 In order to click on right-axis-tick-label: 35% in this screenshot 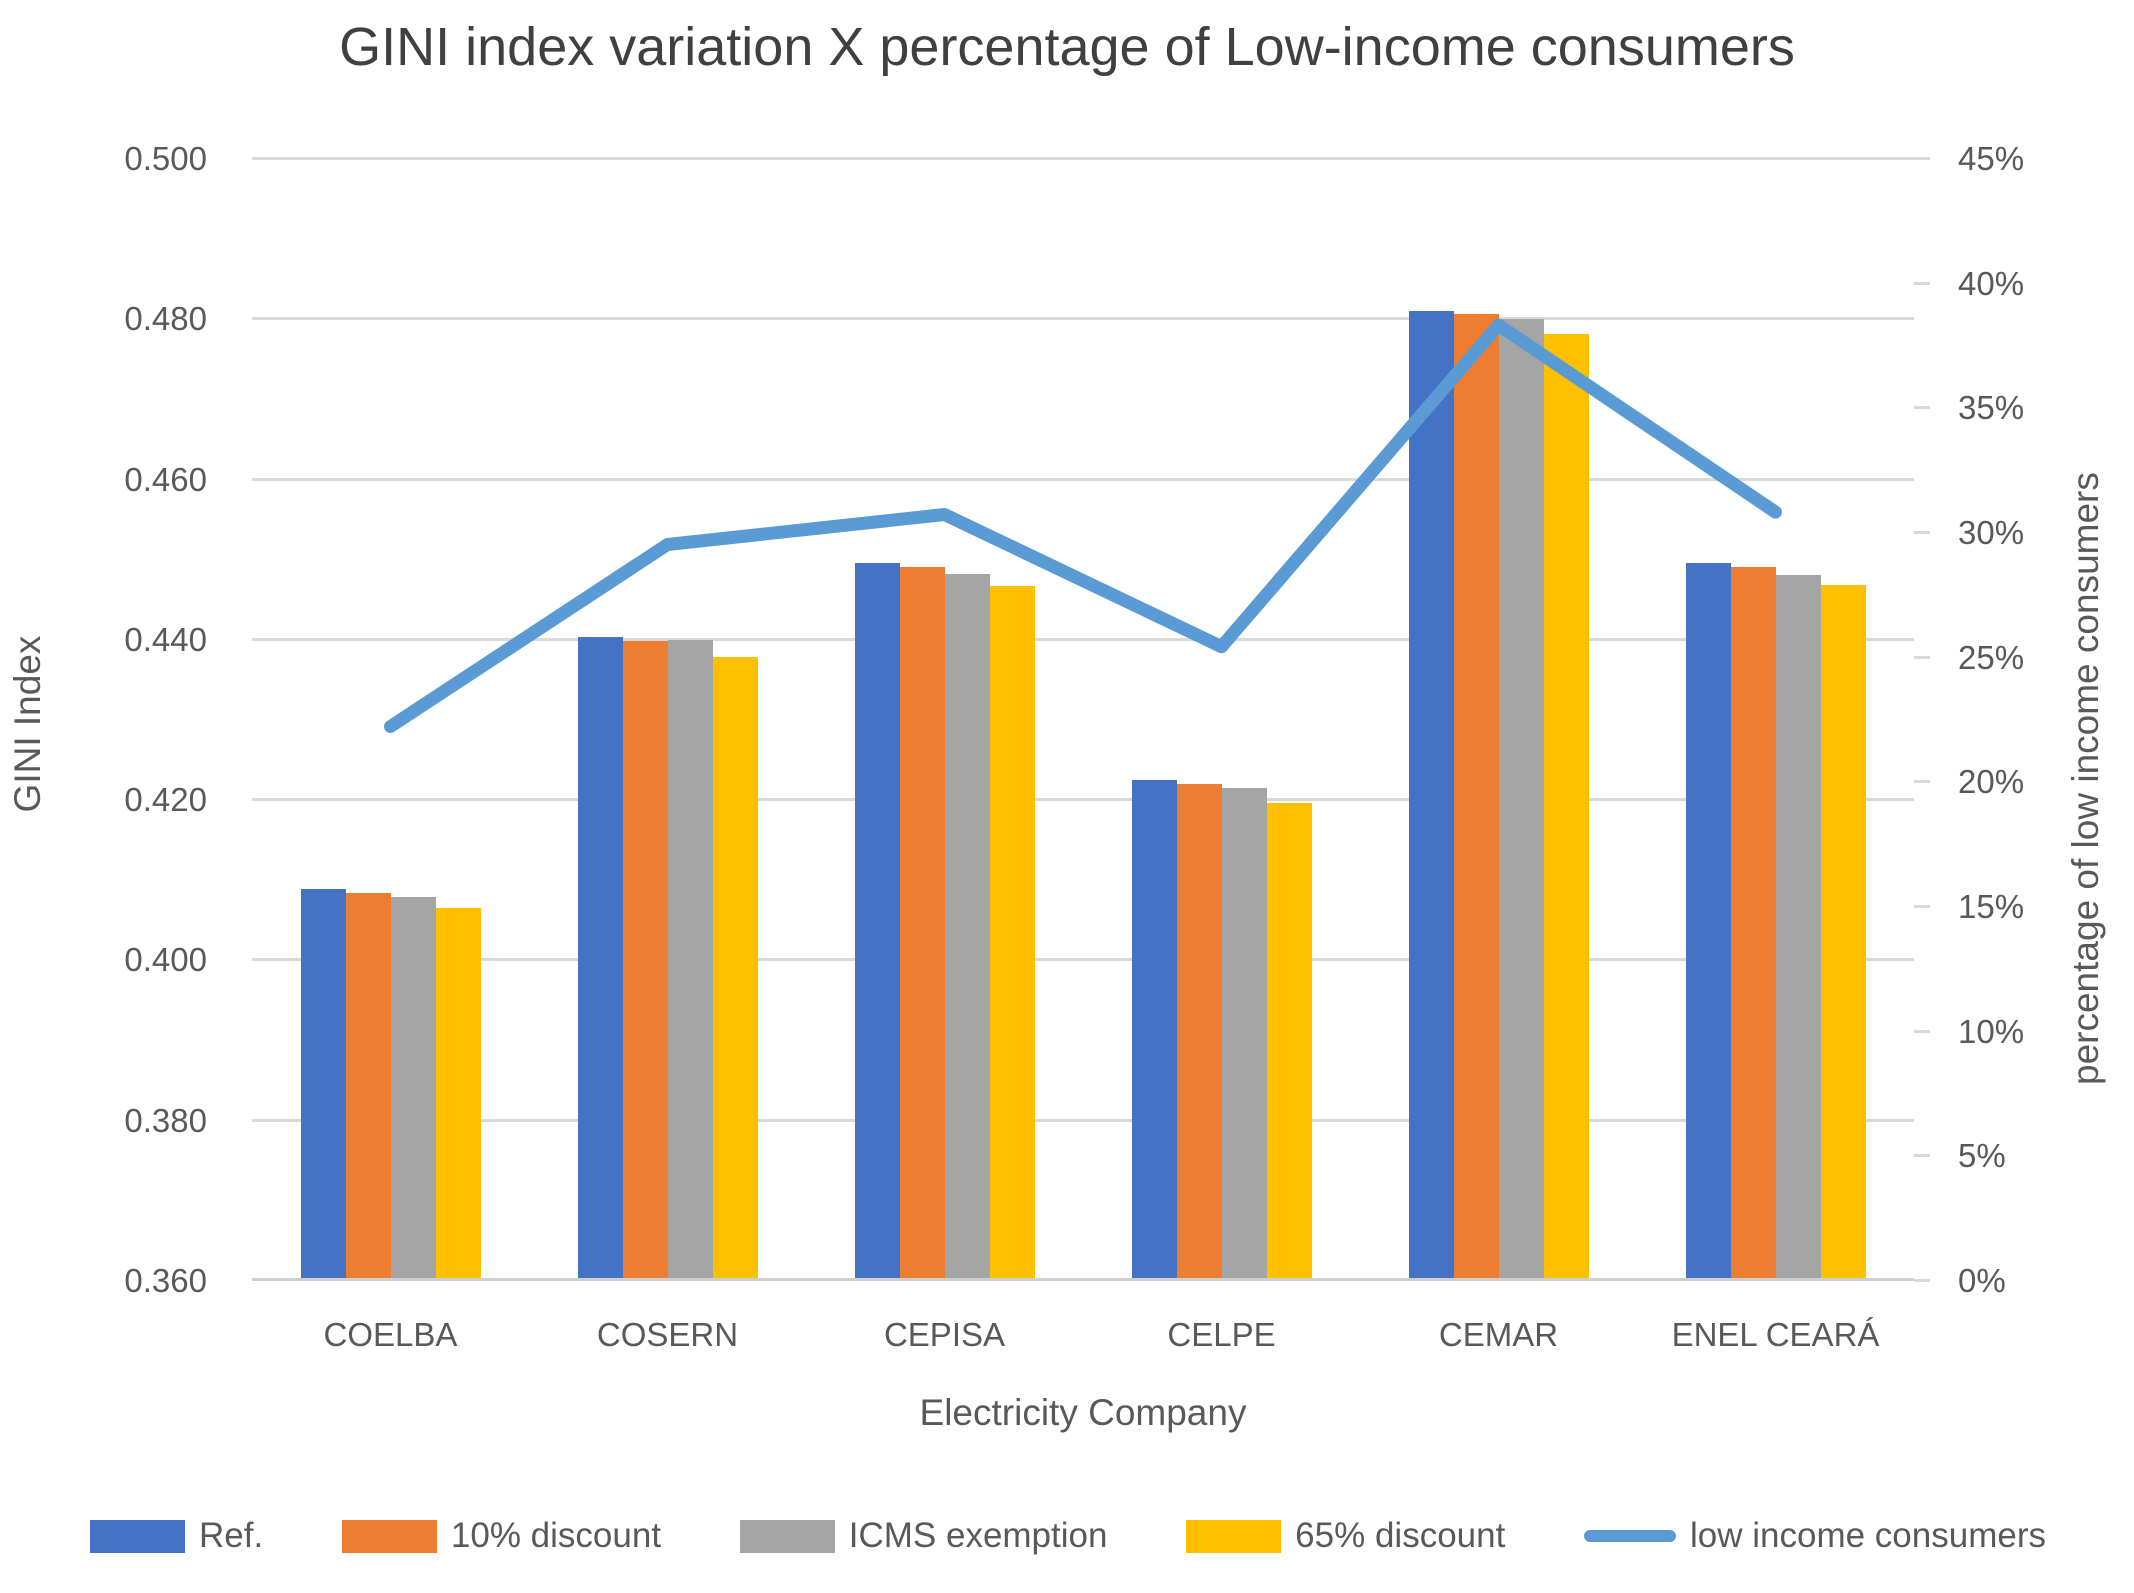, I will do `click(1991, 408)`.